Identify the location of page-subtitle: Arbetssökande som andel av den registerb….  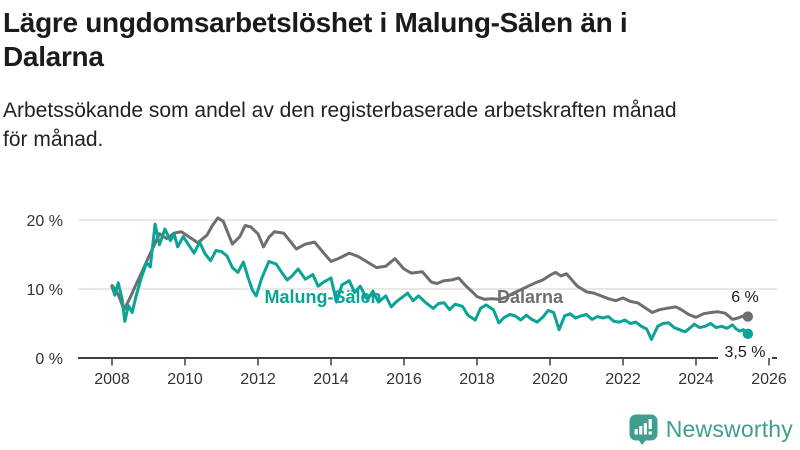
(398, 125).